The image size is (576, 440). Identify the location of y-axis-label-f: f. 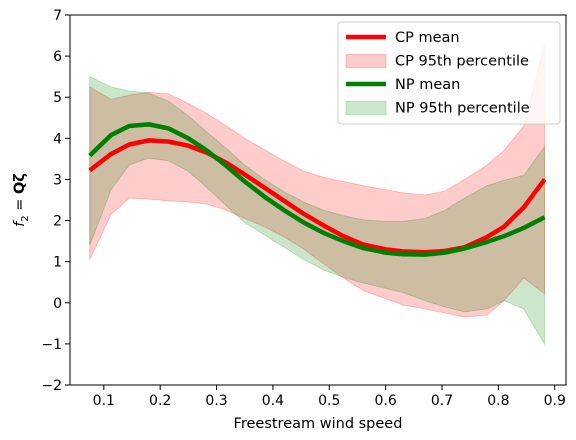
(20, 223).